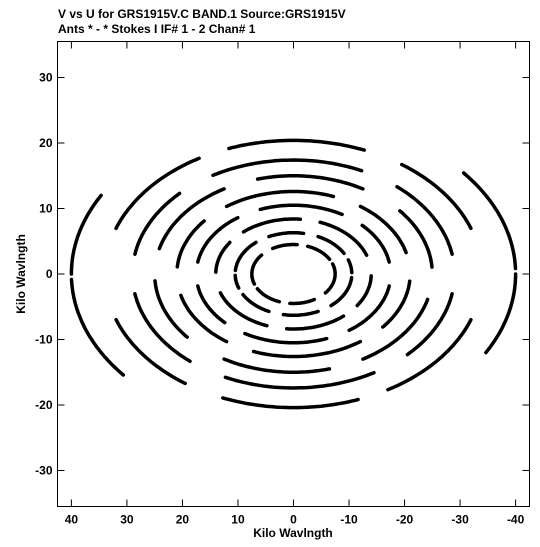 The height and width of the screenshot is (547, 540). What do you see at coordinates (405, 520) in the screenshot?
I see `x-tick-label: -20` at bounding box center [405, 520].